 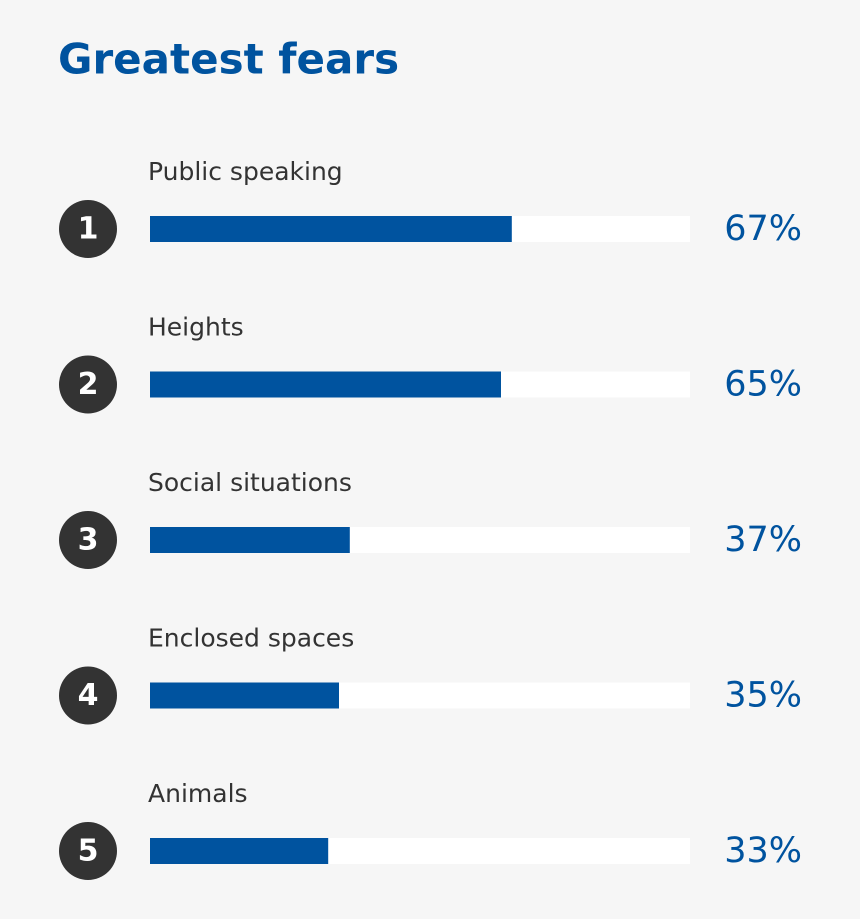 What do you see at coordinates (763, 385) in the screenshot?
I see `value-label: 65%` at bounding box center [763, 385].